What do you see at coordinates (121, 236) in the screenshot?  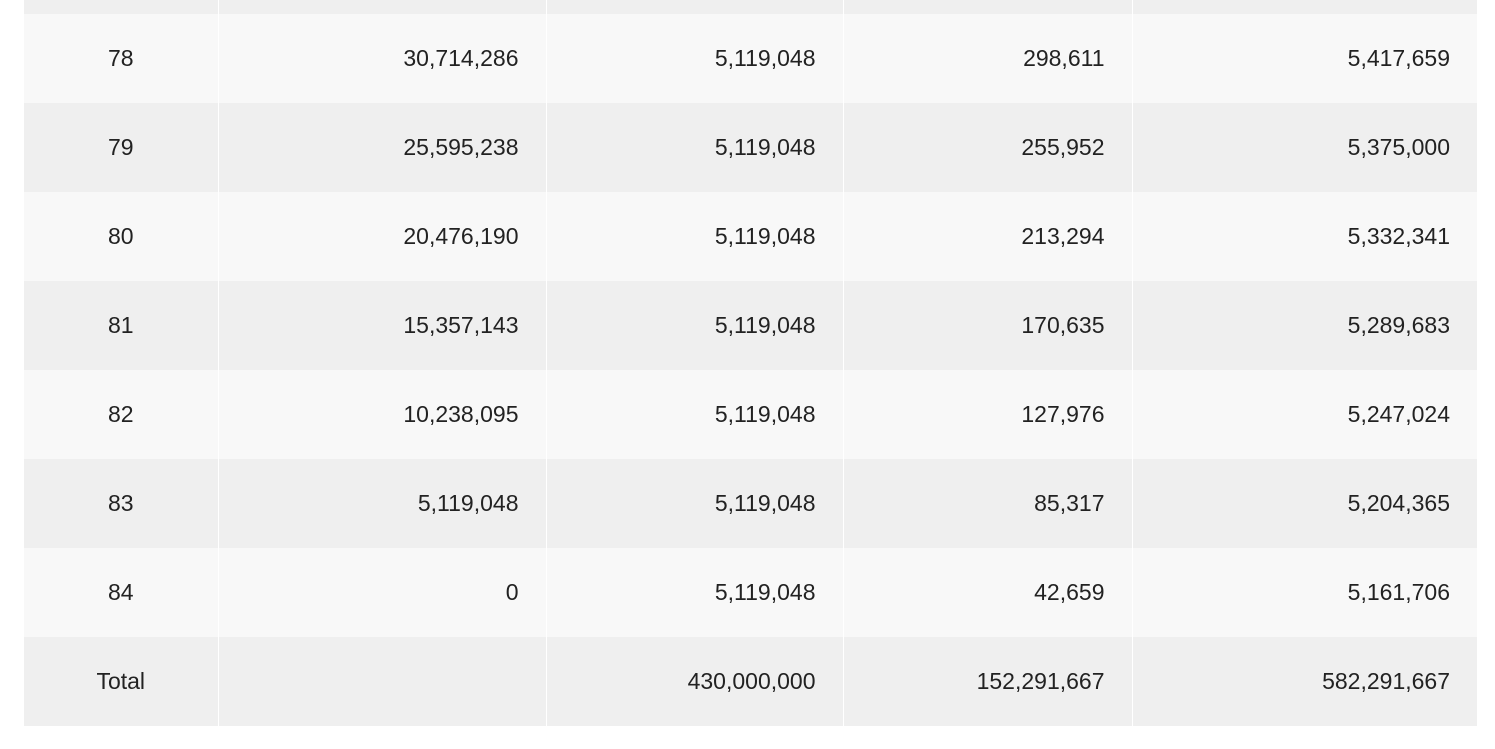 I see `period-cell: 80` at bounding box center [121, 236].